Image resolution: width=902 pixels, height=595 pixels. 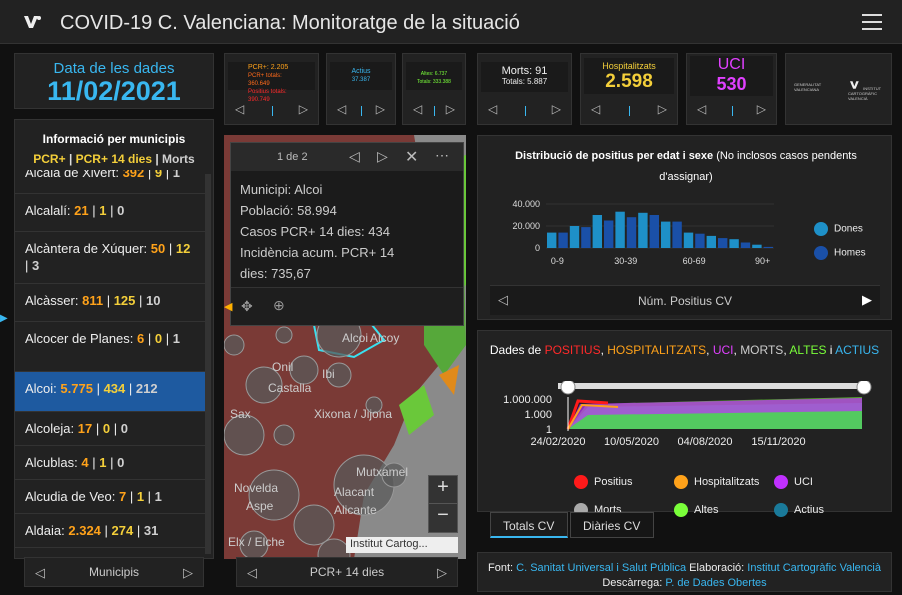 I want to click on title-part: UCI, so click(x=723, y=350).